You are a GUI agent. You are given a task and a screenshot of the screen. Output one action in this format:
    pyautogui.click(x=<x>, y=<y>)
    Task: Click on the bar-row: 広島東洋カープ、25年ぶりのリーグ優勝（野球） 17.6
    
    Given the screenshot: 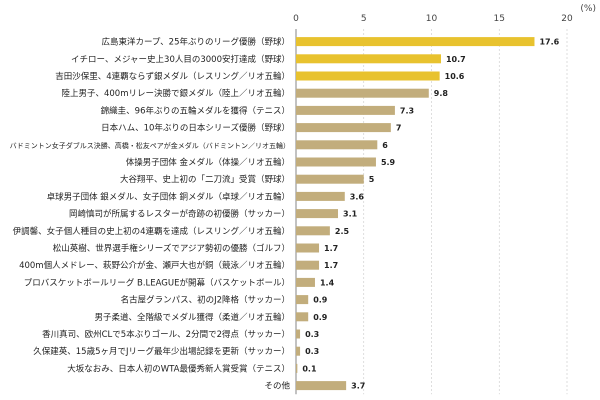 What is the action you would take?
    pyautogui.click(x=330, y=42)
    